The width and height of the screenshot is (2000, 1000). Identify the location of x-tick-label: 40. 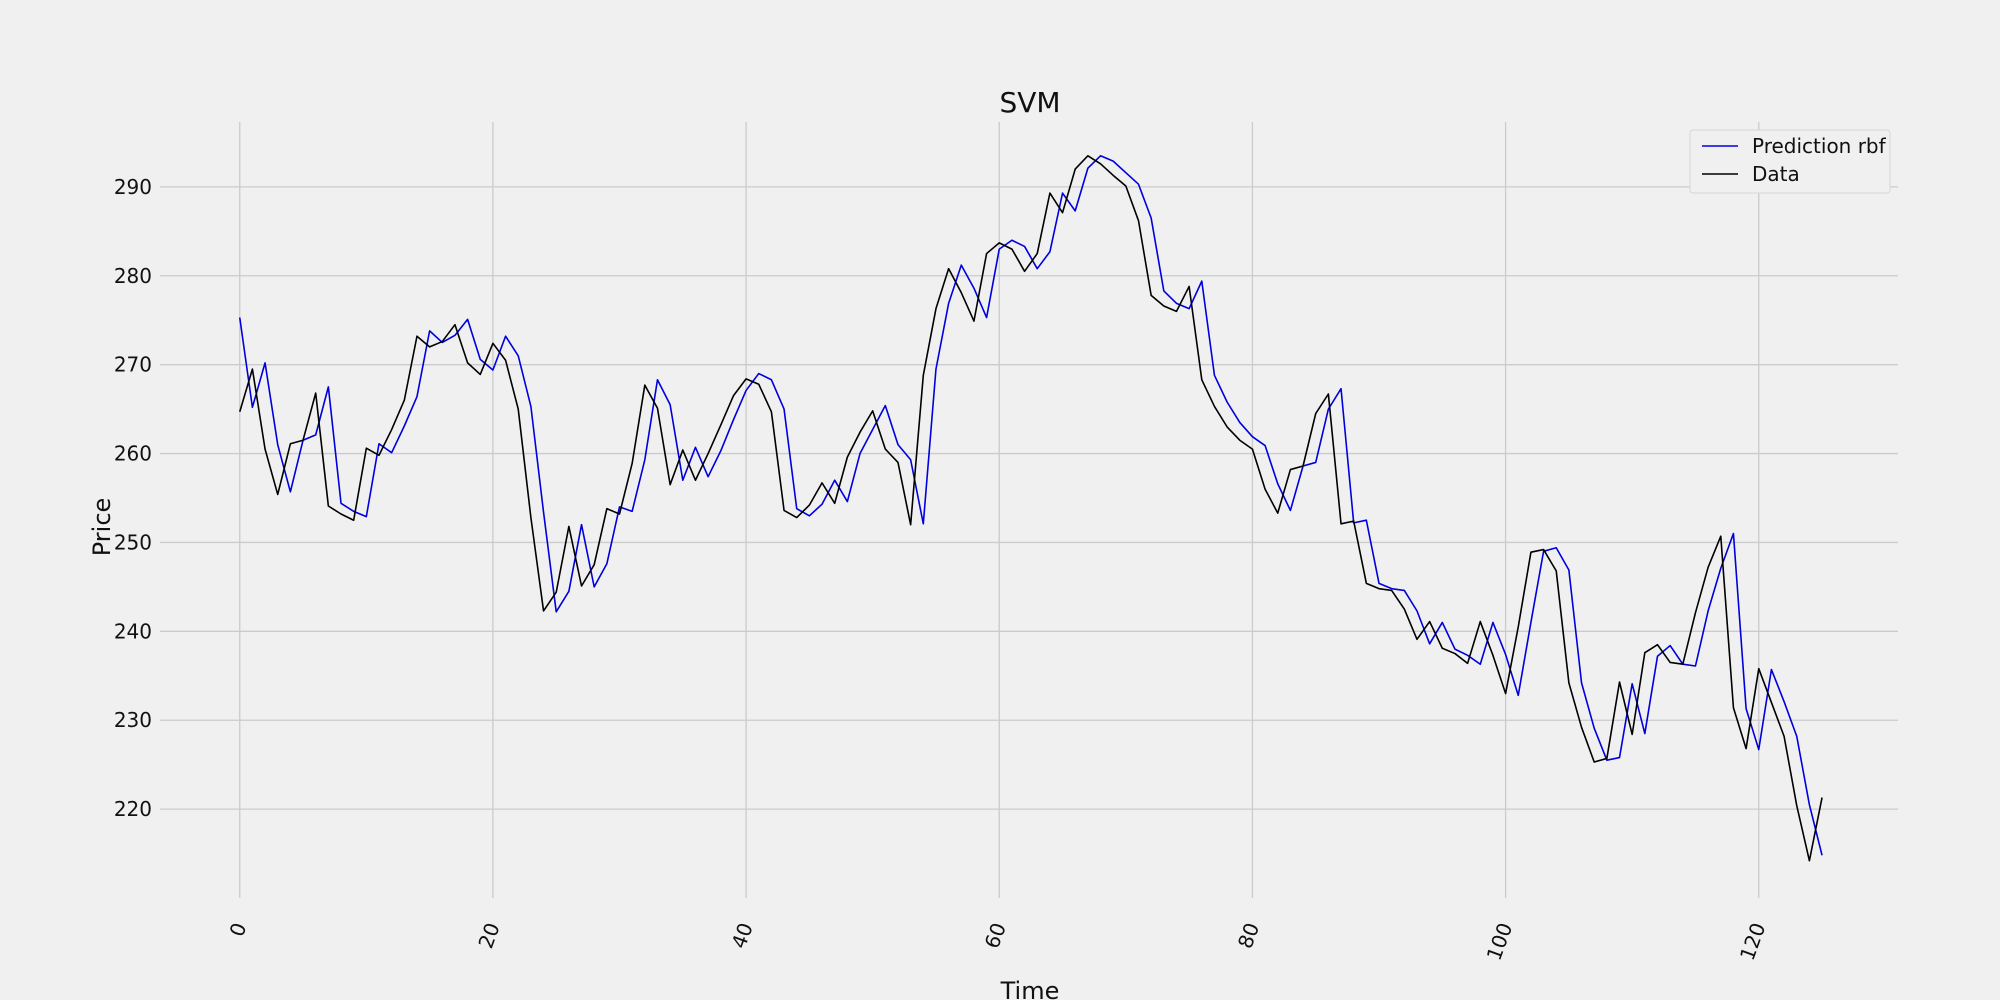
(742, 936).